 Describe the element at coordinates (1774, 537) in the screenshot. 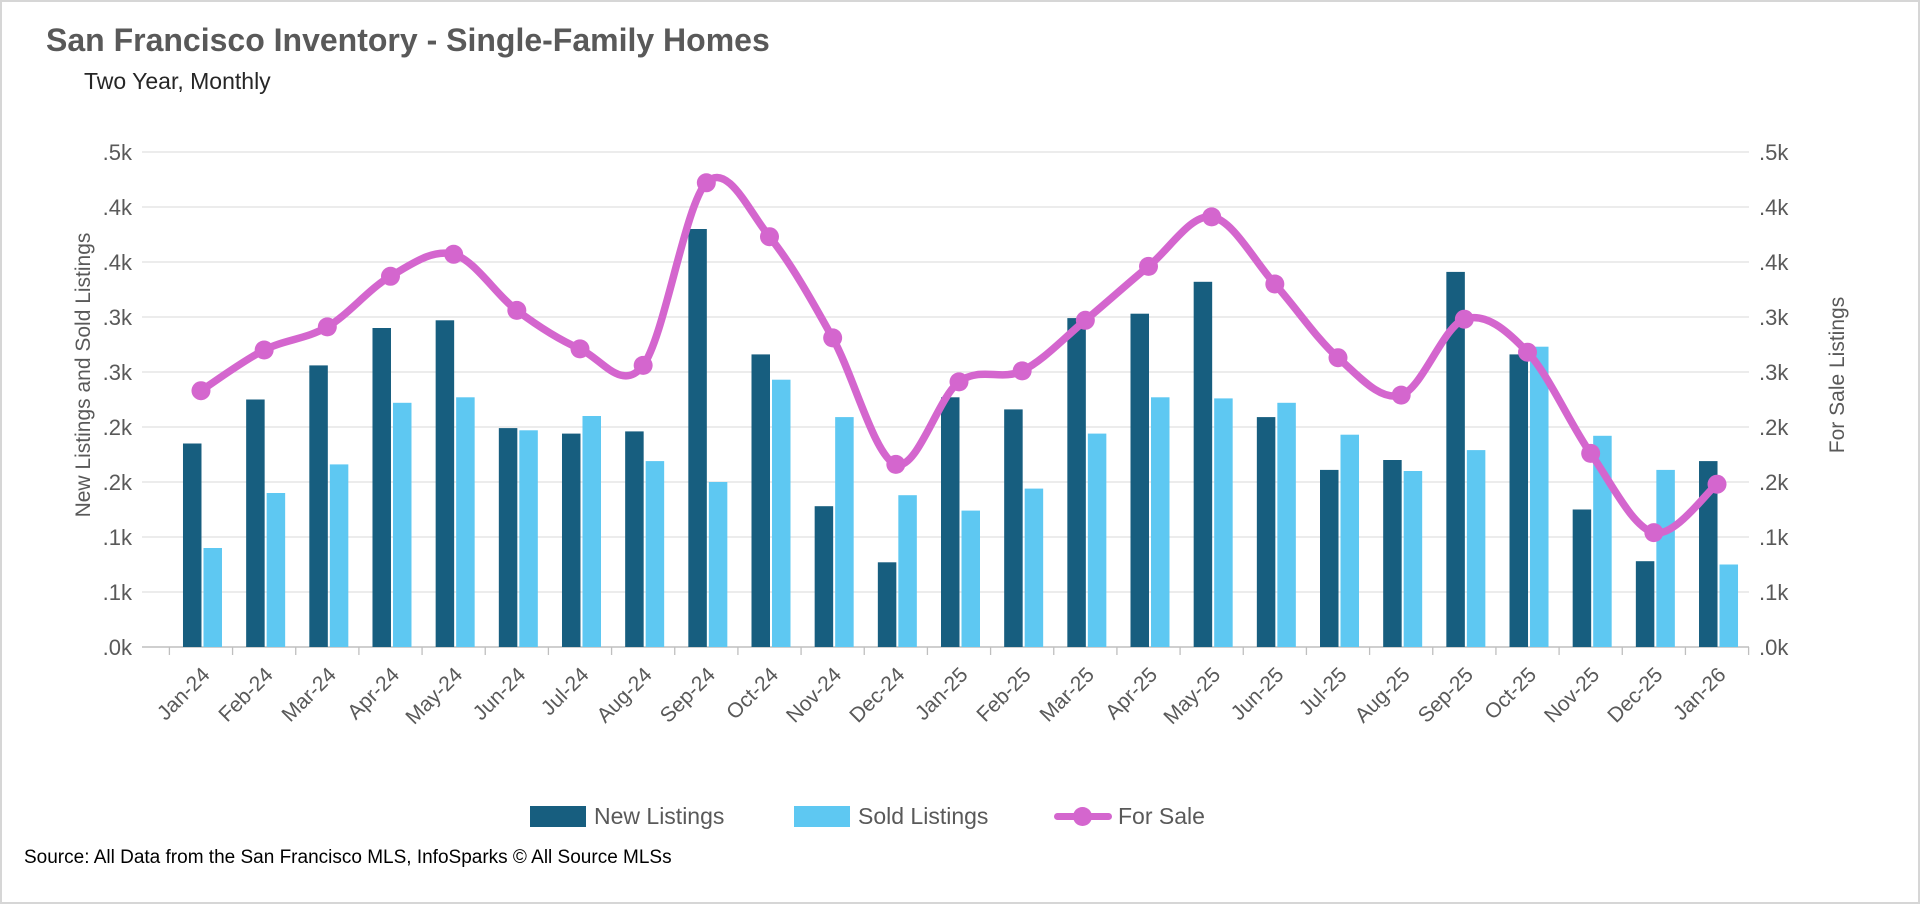

I see `y-tick-label-right: .1k` at that location.